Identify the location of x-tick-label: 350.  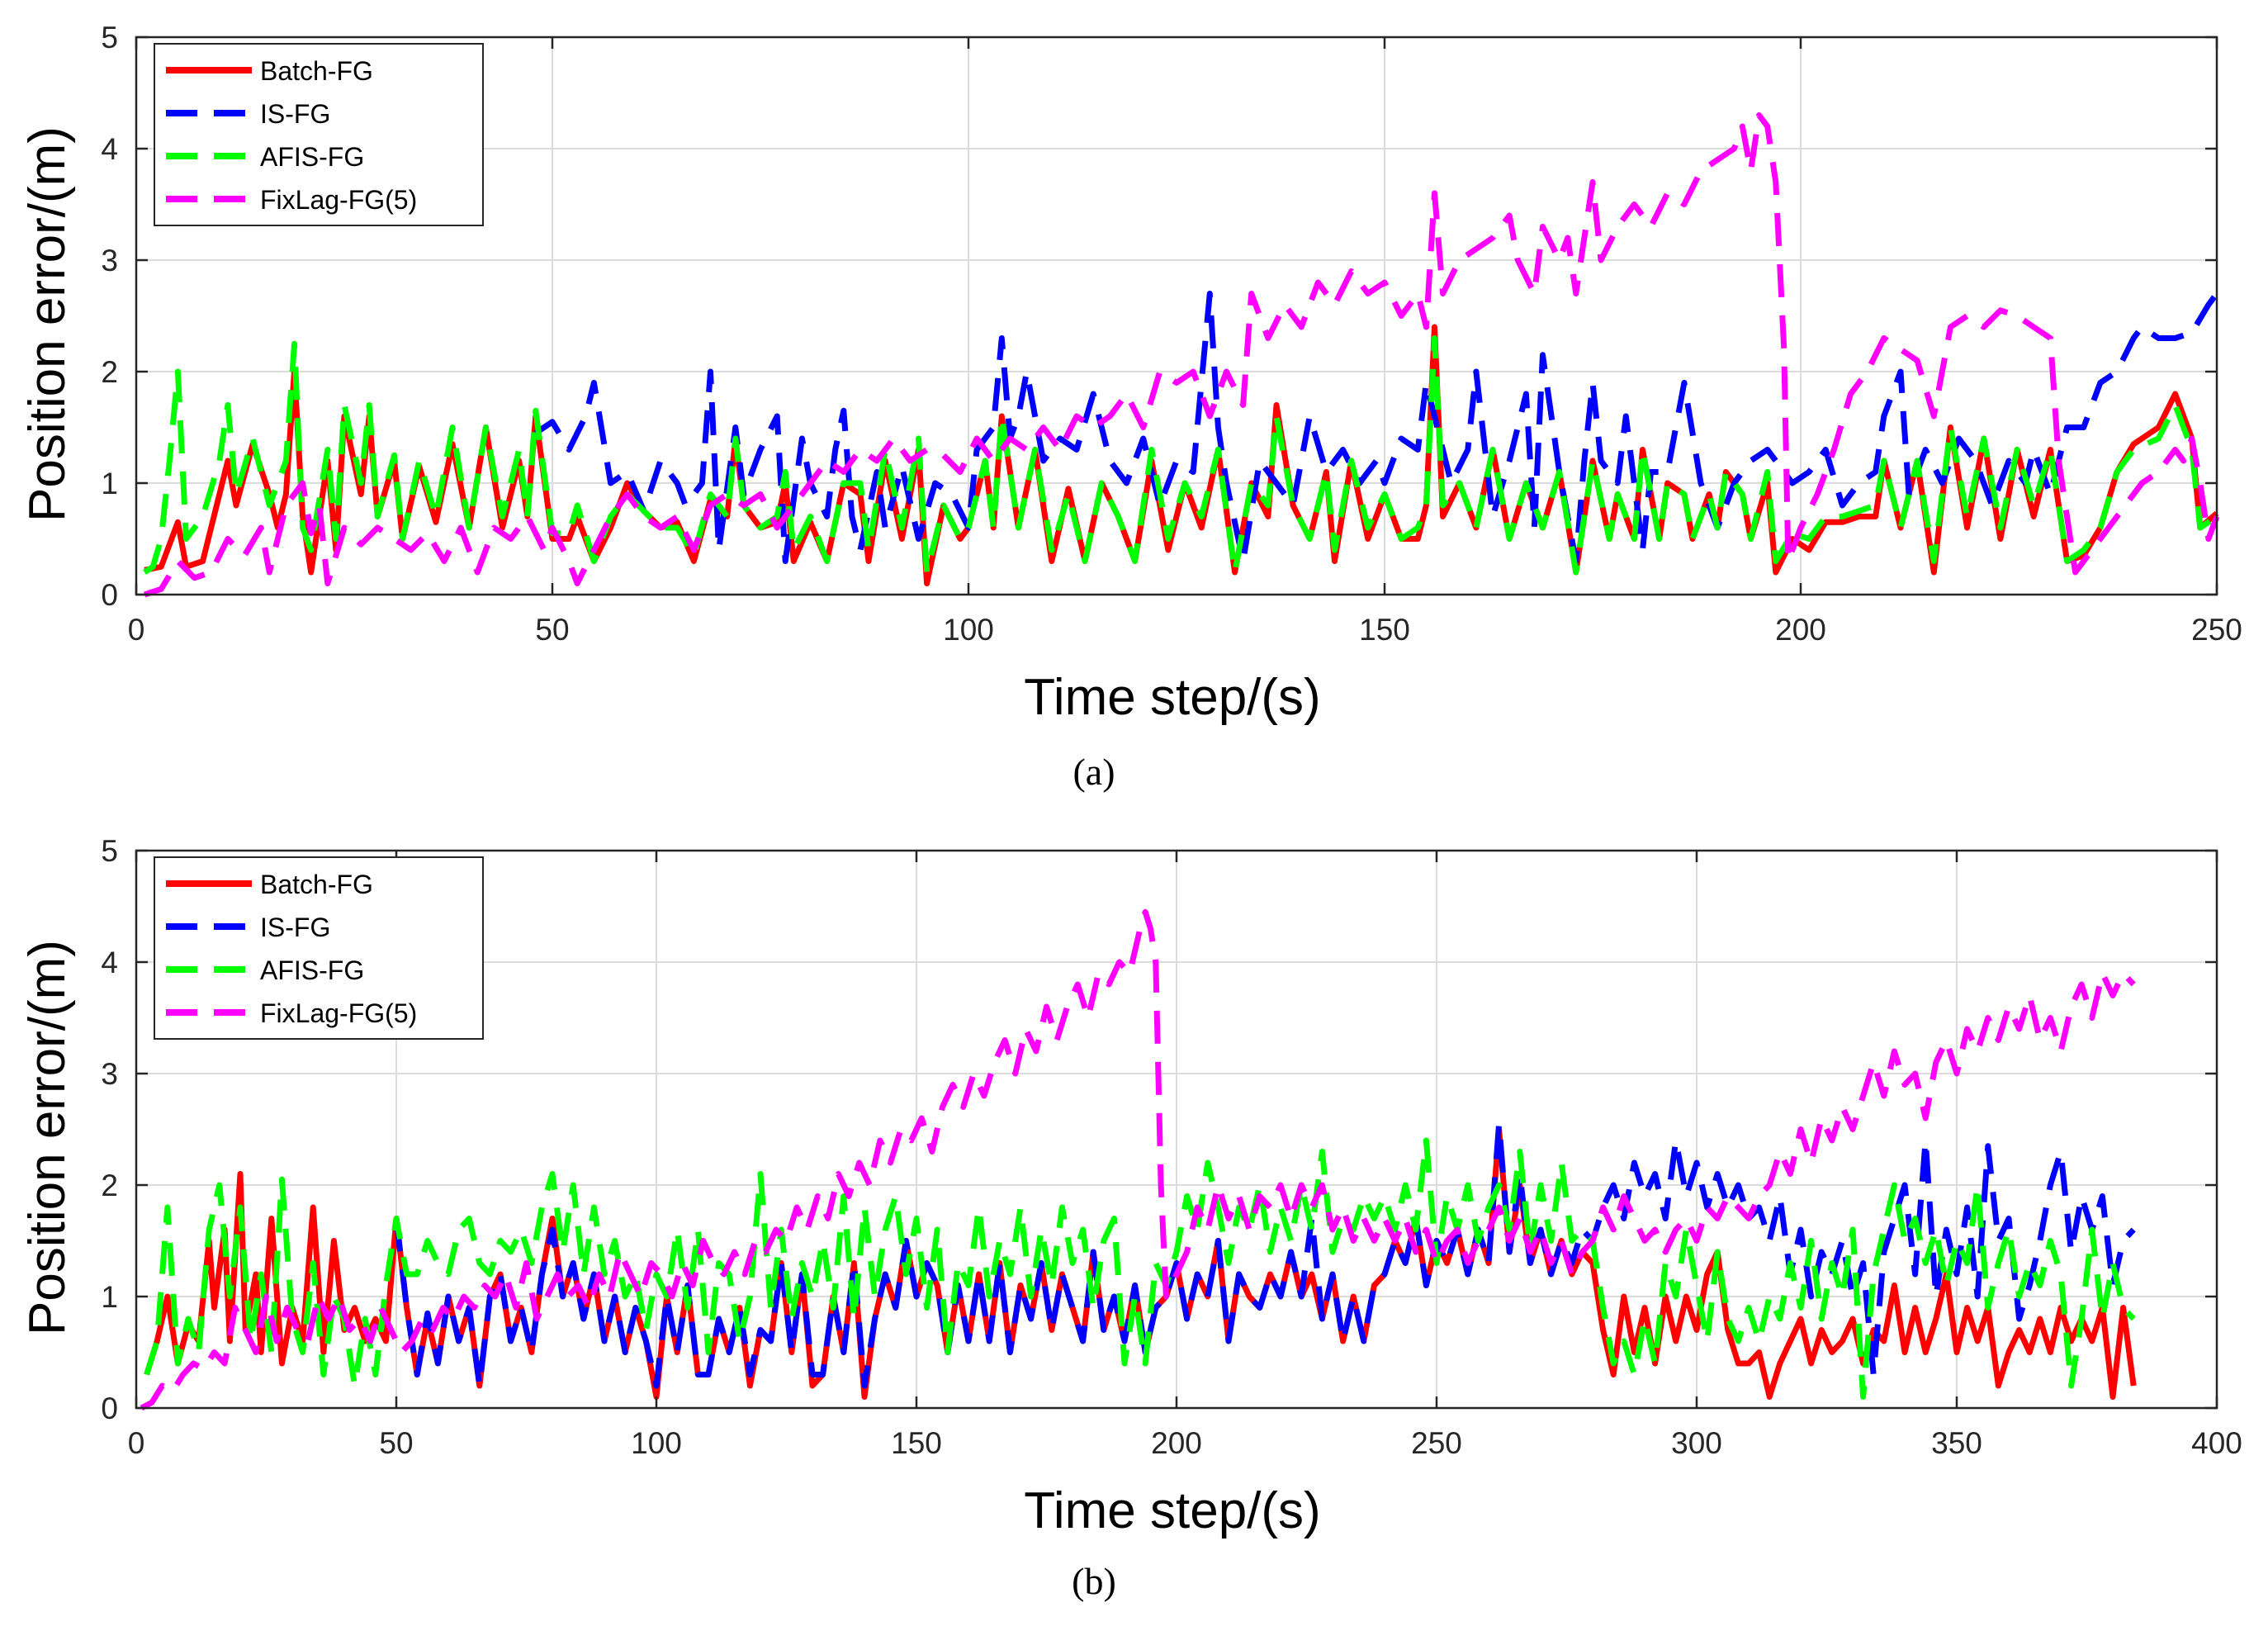
(1956, 1443).